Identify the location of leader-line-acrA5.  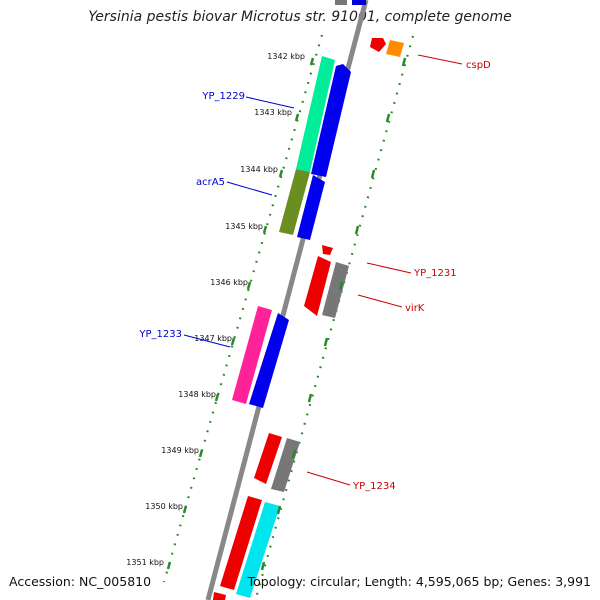
(249, 188).